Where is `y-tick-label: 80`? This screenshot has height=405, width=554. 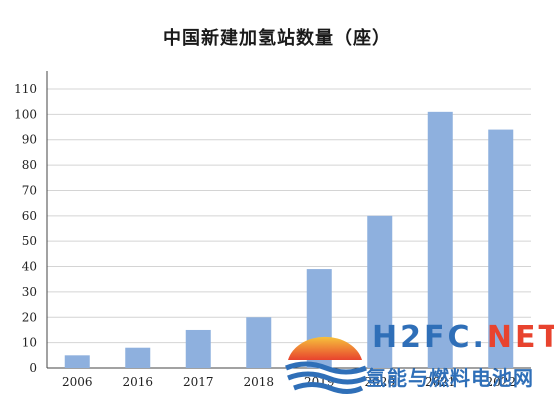 y-tick-label: 80 is located at coordinates (29, 165).